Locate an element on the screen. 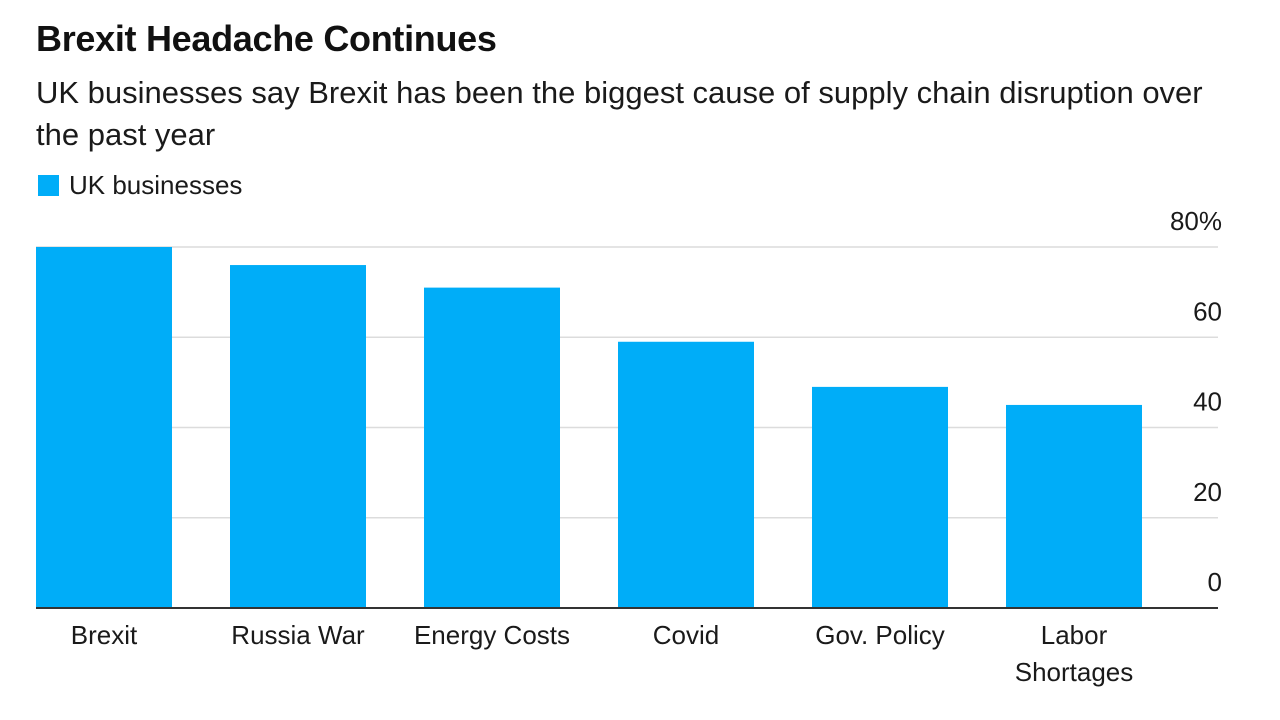 The image size is (1280, 720). legend-label: UK businesses is located at coordinates (156, 185).